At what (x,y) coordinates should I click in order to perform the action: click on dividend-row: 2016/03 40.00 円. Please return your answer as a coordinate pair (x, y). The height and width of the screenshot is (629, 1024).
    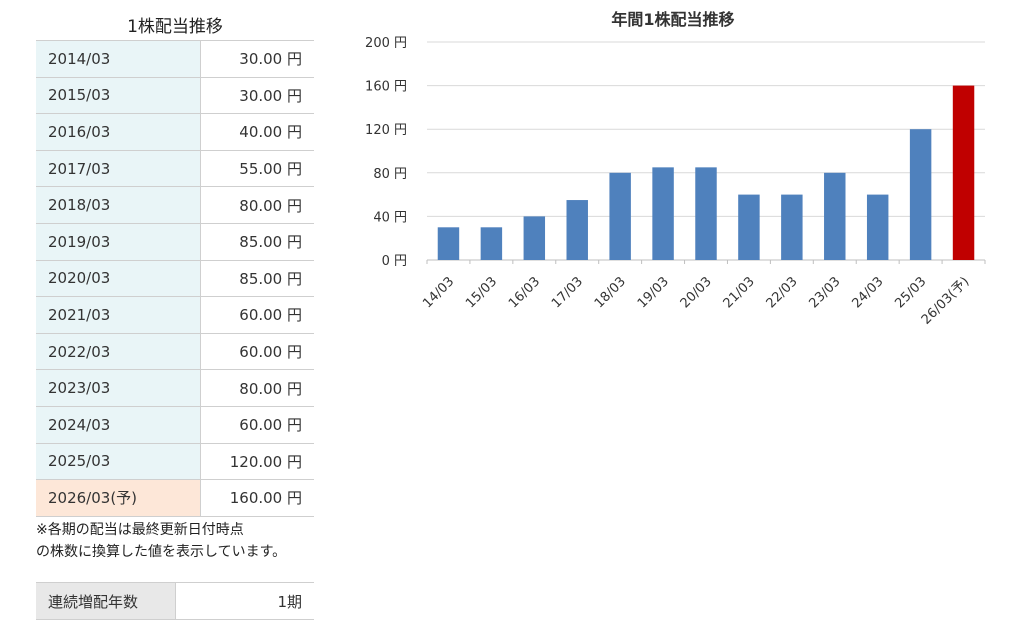
    Looking at the image, I should click on (175, 132).